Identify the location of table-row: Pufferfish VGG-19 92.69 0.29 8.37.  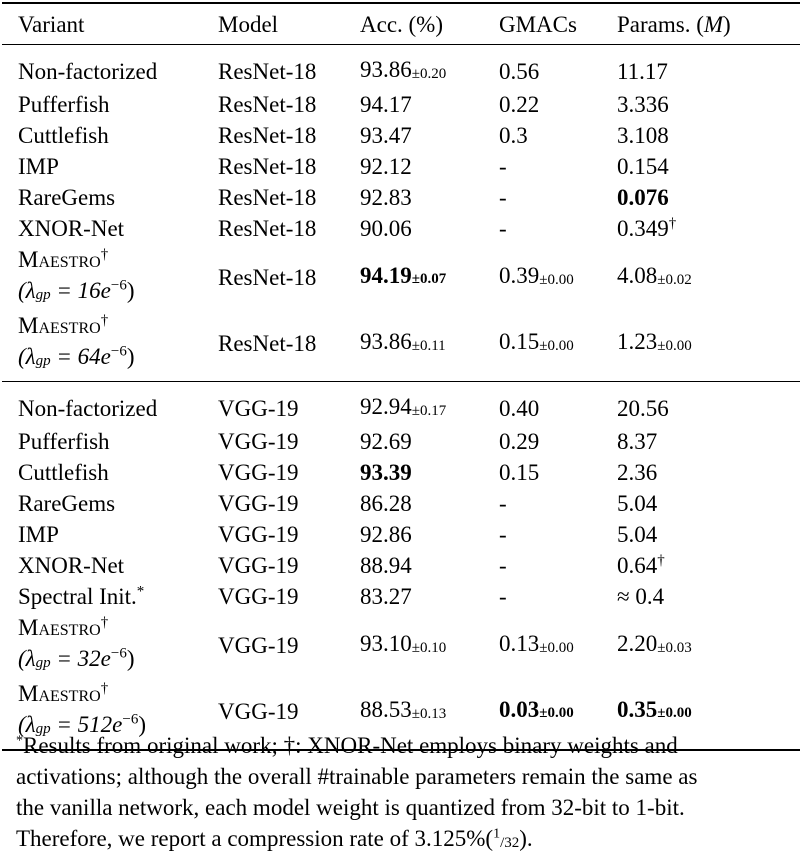
(338, 441).